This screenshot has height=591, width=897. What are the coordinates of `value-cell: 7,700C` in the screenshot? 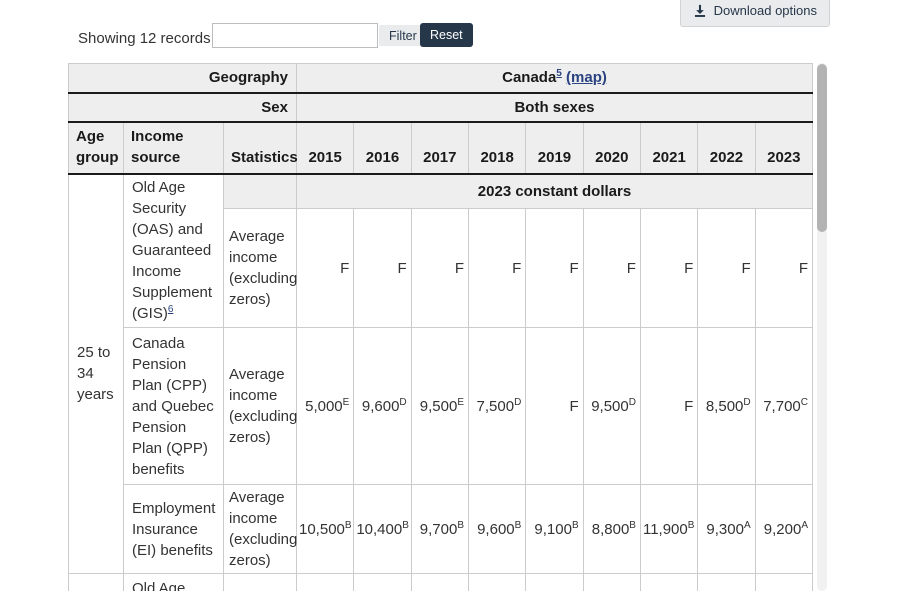 It's located at (784, 406).